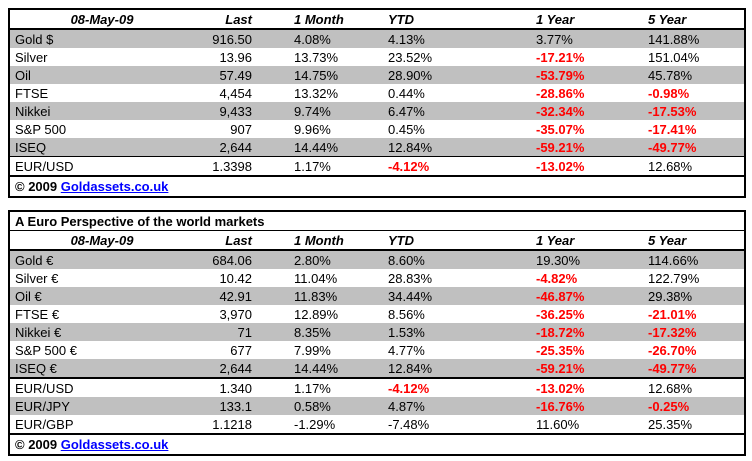 This screenshot has height=461, width=752. Describe the element at coordinates (101, 368) in the screenshot. I see `row-label: ISEQ €` at that location.